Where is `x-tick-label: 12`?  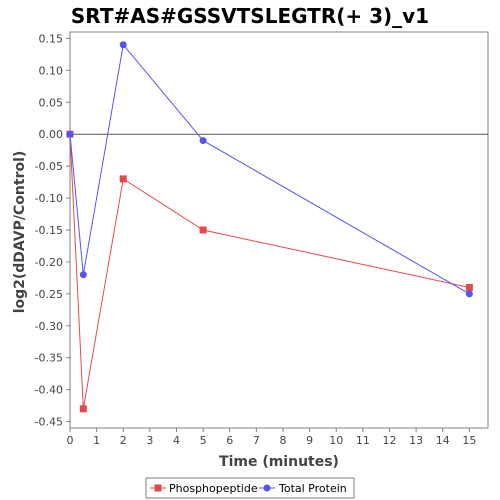
x-tick-label: 12 is located at coordinates (389, 440).